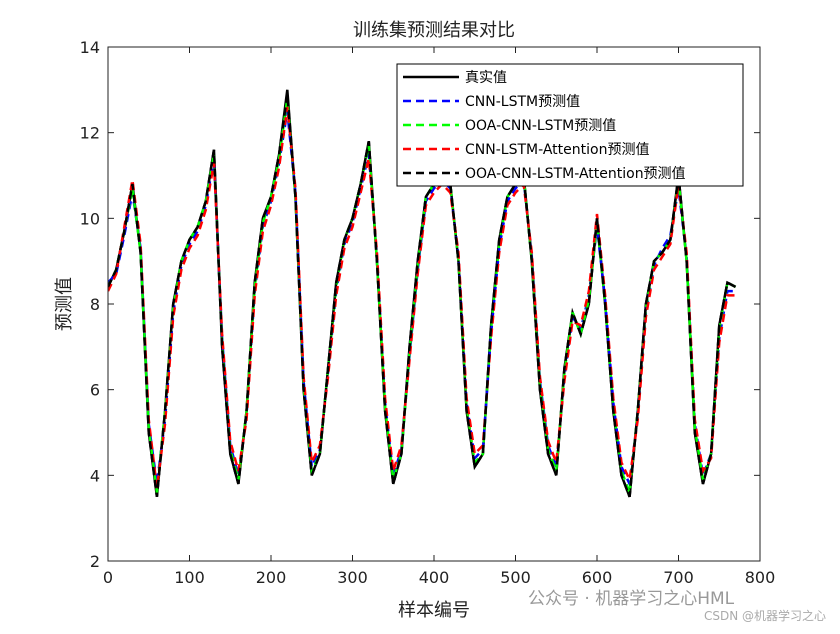 This screenshot has height=634, width=840. I want to click on x-tick-label: 100, so click(189, 577).